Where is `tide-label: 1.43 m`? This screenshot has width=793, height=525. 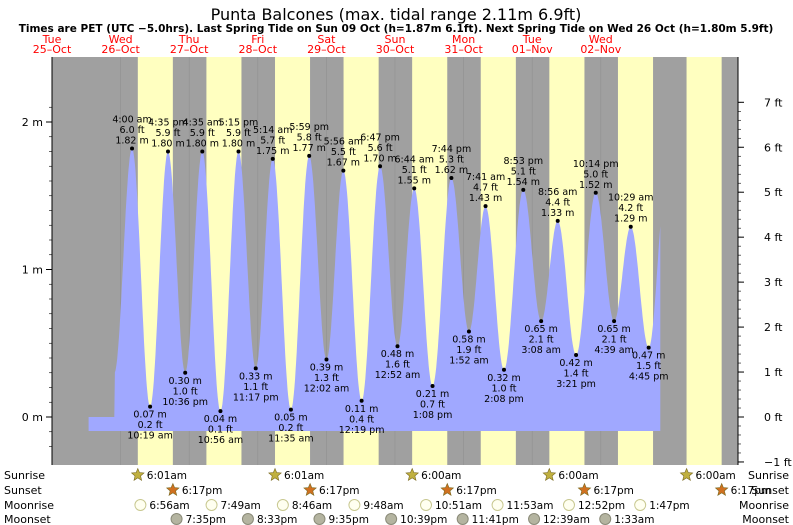
tide-label: 1.43 m is located at coordinates (485, 198).